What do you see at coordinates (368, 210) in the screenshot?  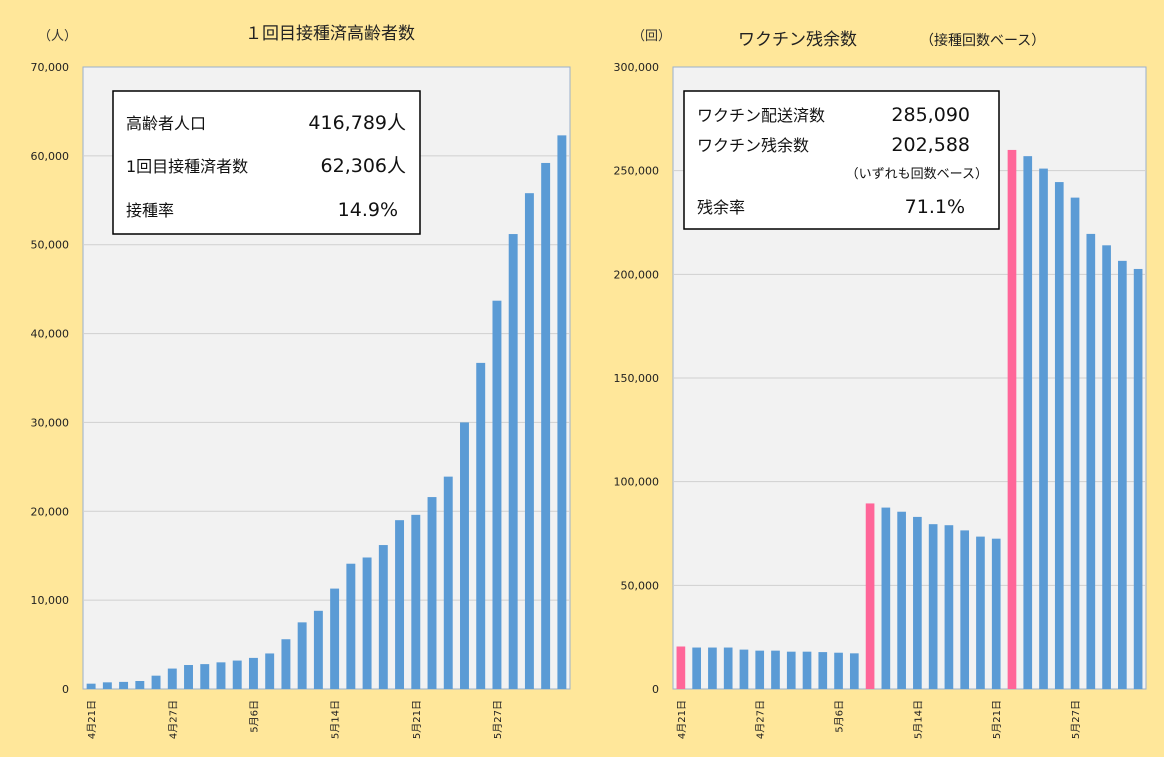 I see `left-info-value-rate: 14.9%` at bounding box center [368, 210].